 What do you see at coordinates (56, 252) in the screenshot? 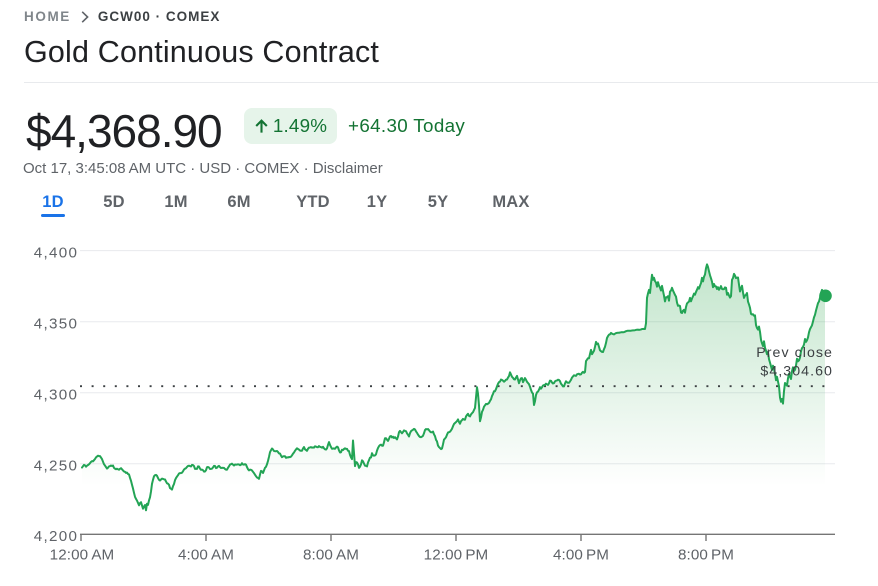
I see `svg-text: 4,400` at bounding box center [56, 252].